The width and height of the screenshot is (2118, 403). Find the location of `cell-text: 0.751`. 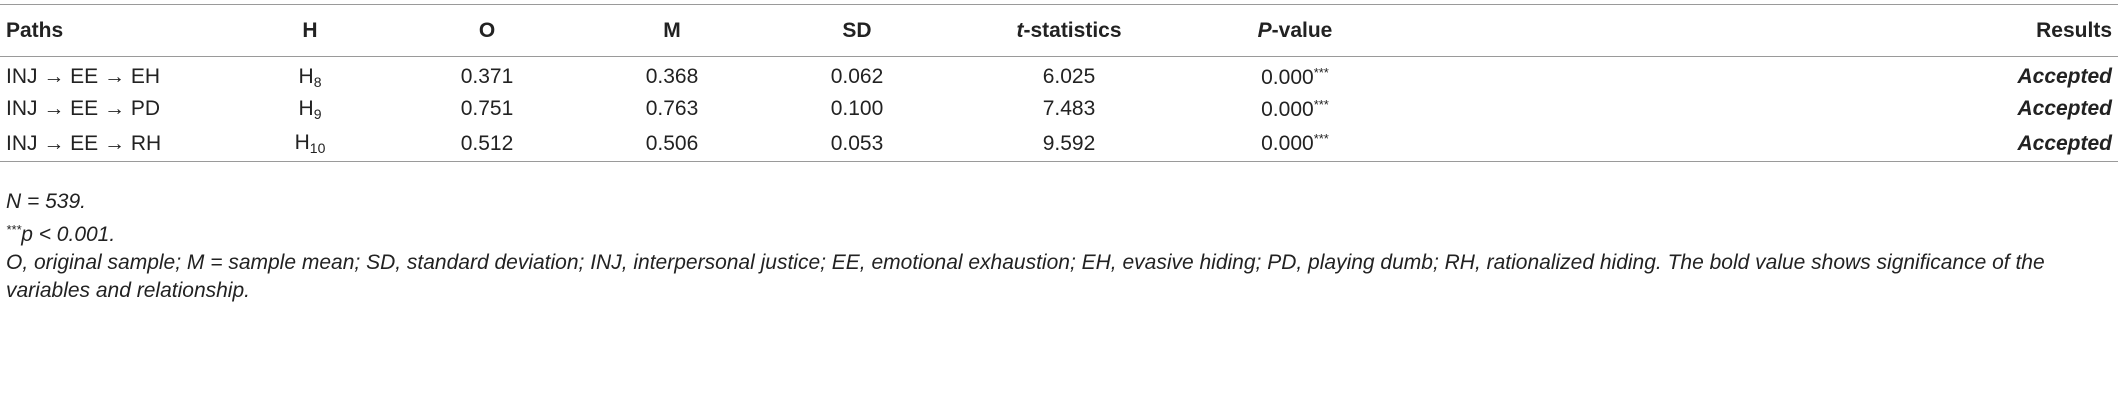

cell-text: 0.751 is located at coordinates (487, 108).